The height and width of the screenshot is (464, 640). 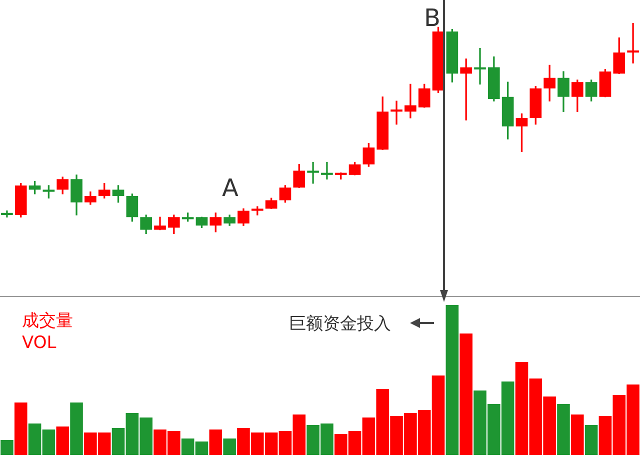 What do you see at coordinates (432, 18) in the screenshot?
I see `annotation: B` at bounding box center [432, 18].